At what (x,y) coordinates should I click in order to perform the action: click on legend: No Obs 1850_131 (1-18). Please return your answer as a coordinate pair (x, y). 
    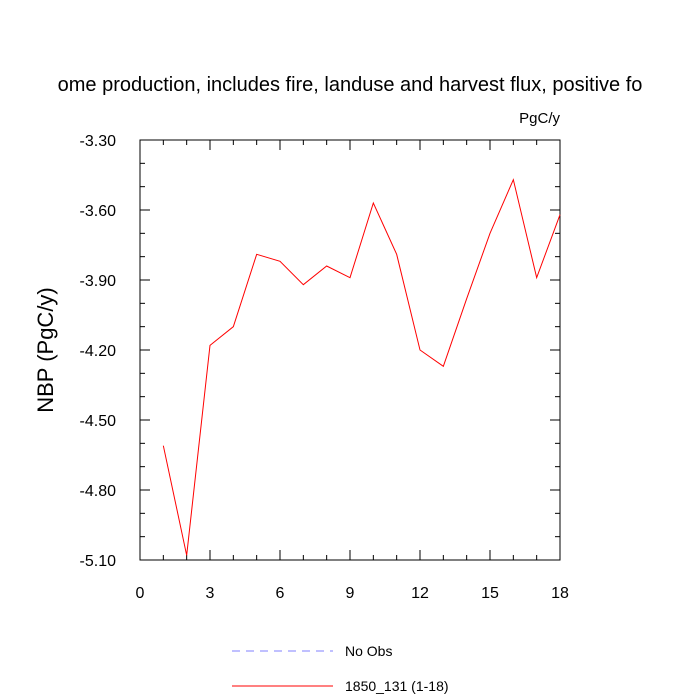
    Looking at the image, I should click on (340, 668).